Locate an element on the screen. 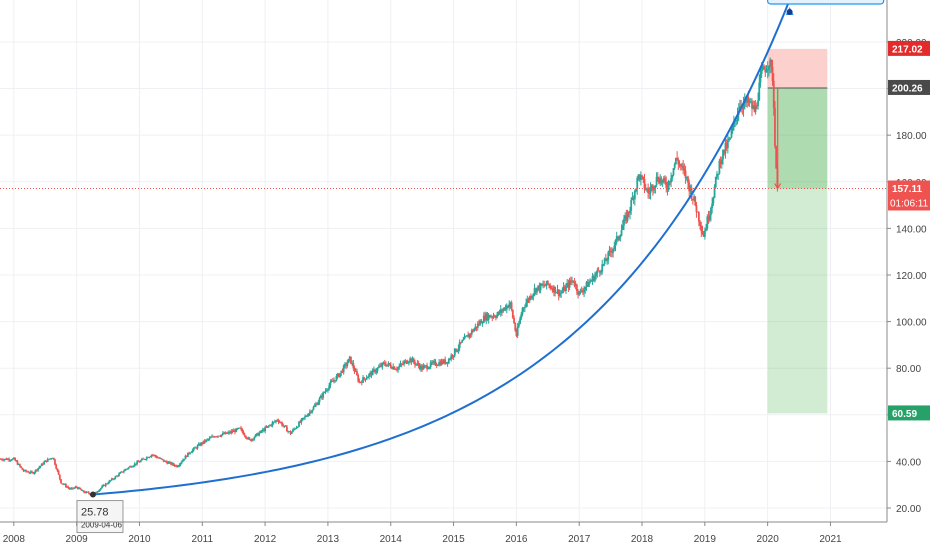 The height and width of the screenshot is (555, 932). y-tick-label: 180.00 is located at coordinates (911, 136).